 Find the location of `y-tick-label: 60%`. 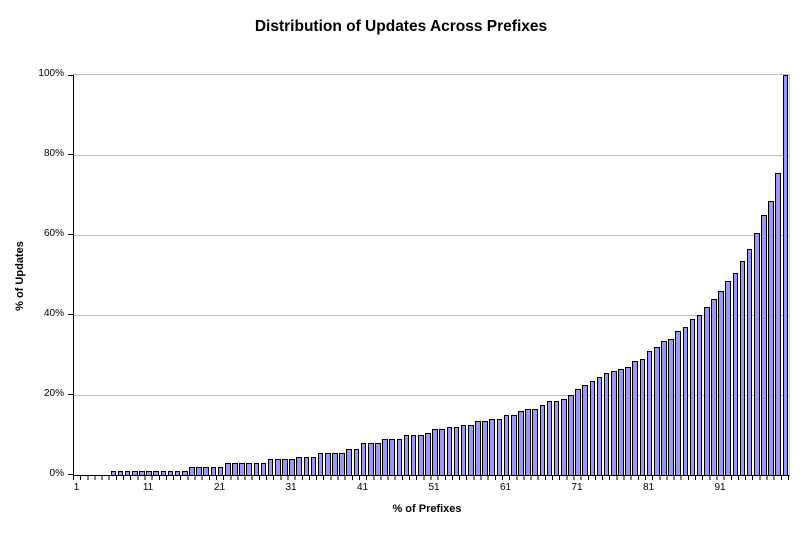

y-tick-label: 60% is located at coordinates (53, 233).